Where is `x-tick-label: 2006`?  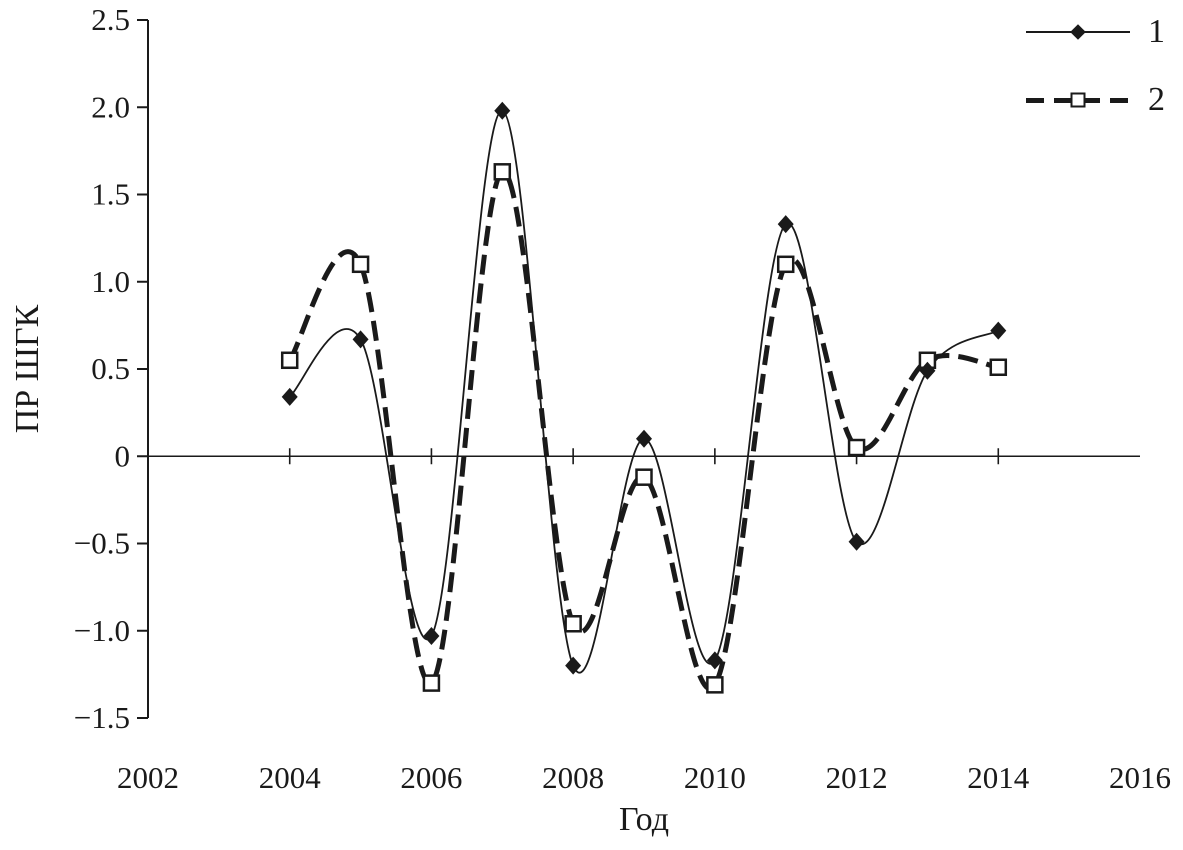
x-tick-label: 2006 is located at coordinates (431, 777).